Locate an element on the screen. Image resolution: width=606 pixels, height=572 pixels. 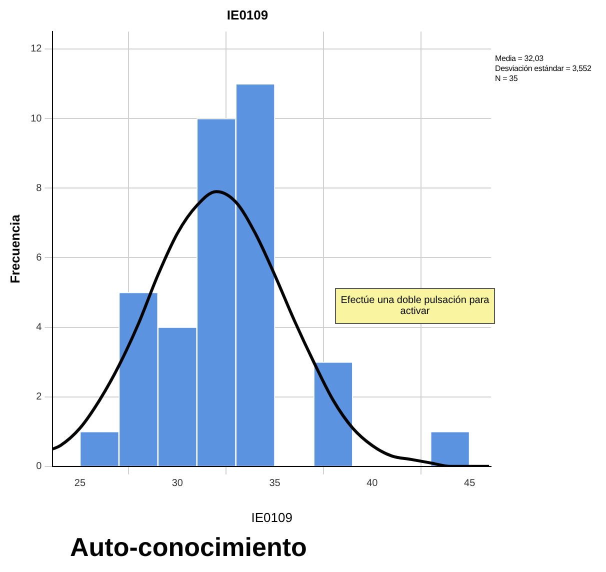
x-tick-label: 40 is located at coordinates (372, 484).